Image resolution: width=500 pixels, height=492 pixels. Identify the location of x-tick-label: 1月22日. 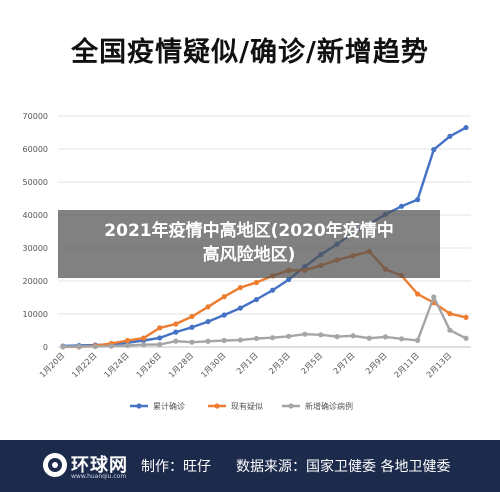
(84, 365).